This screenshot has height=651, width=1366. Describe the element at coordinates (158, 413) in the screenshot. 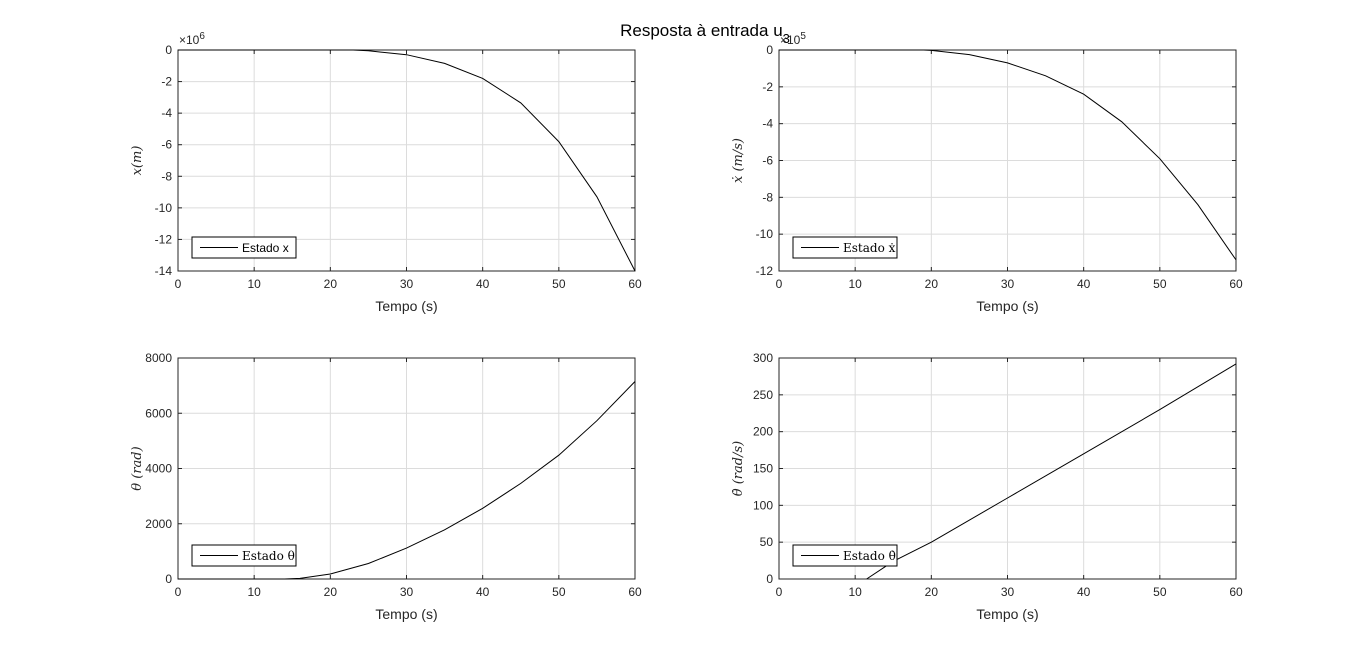

I see `y-tick-label: 6000` at that location.